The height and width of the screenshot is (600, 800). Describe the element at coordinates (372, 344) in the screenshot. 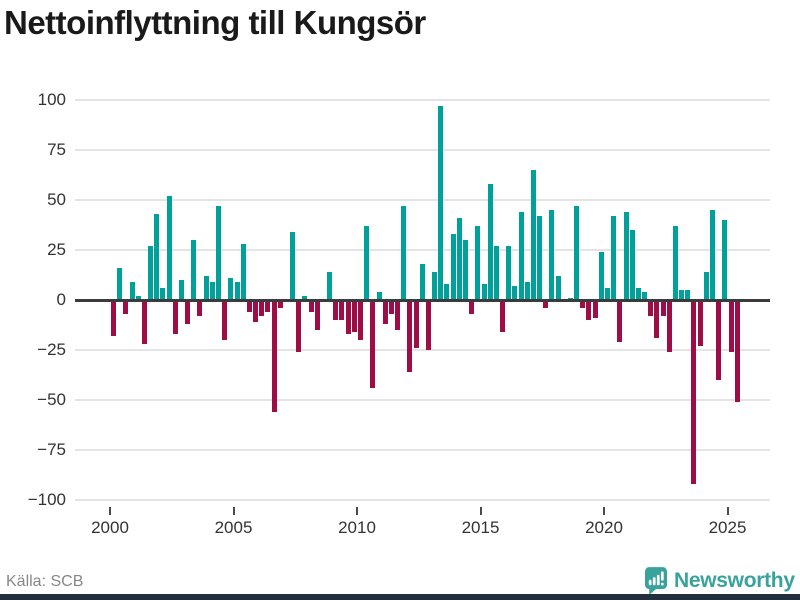

I see `bar-2010-Q3` at that location.